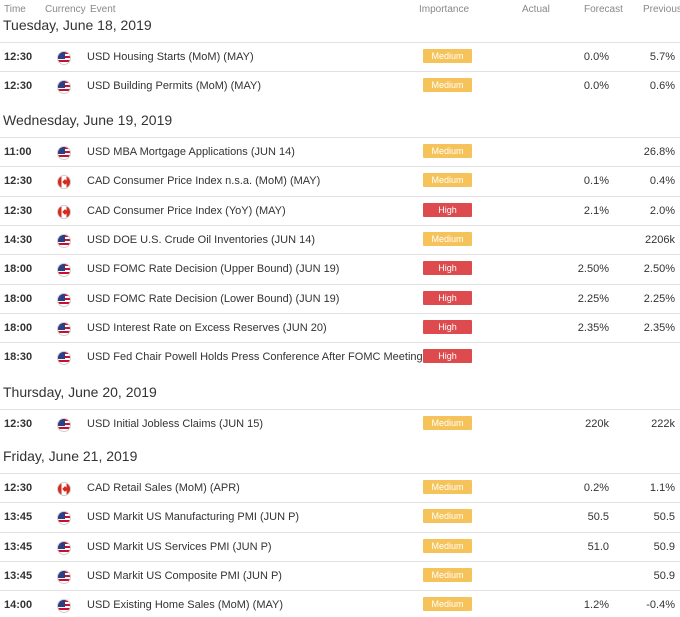 The image size is (680, 617). What do you see at coordinates (184, 576) in the screenshot?
I see `event-title: USD Markit US Composite PMI (JUN P)` at bounding box center [184, 576].